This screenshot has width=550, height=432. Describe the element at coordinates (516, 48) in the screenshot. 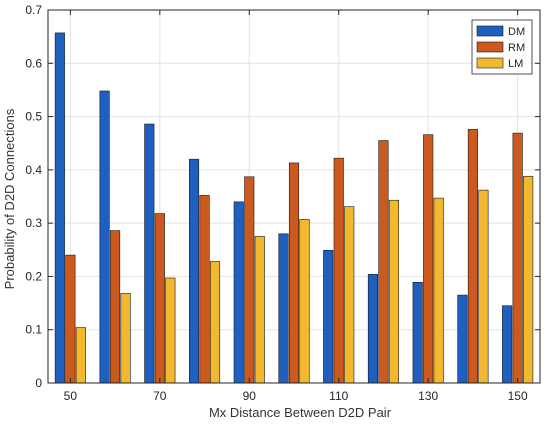

I see `legend-label-rm: RM` at that location.